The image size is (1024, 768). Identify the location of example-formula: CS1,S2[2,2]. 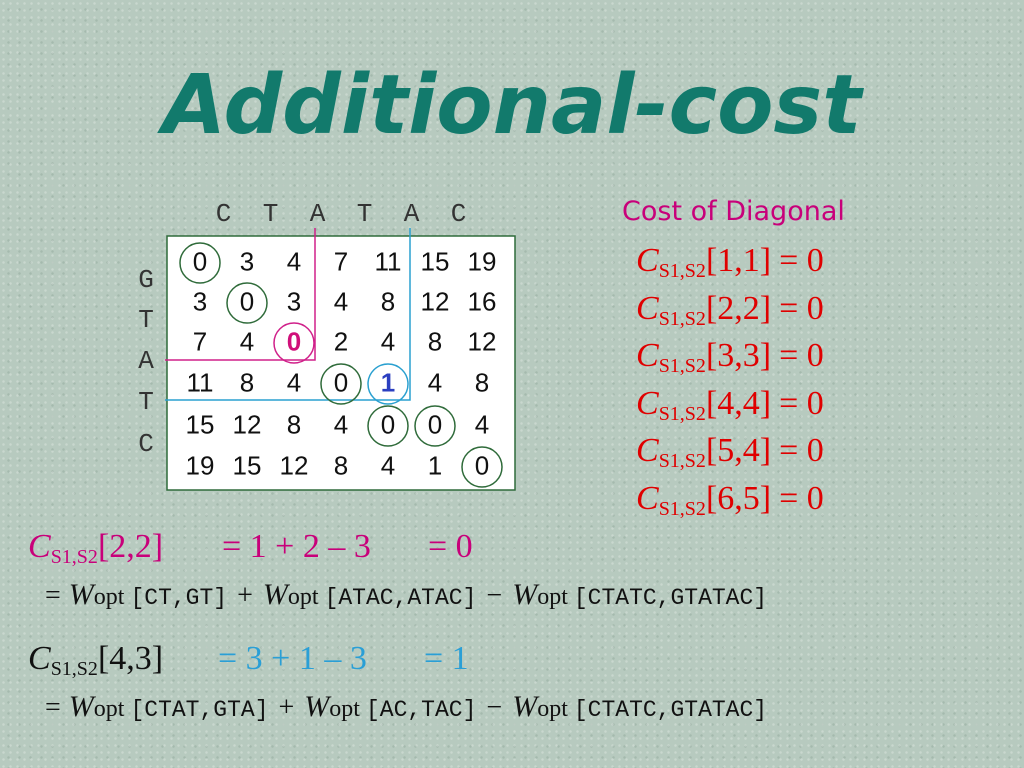
(95, 548).